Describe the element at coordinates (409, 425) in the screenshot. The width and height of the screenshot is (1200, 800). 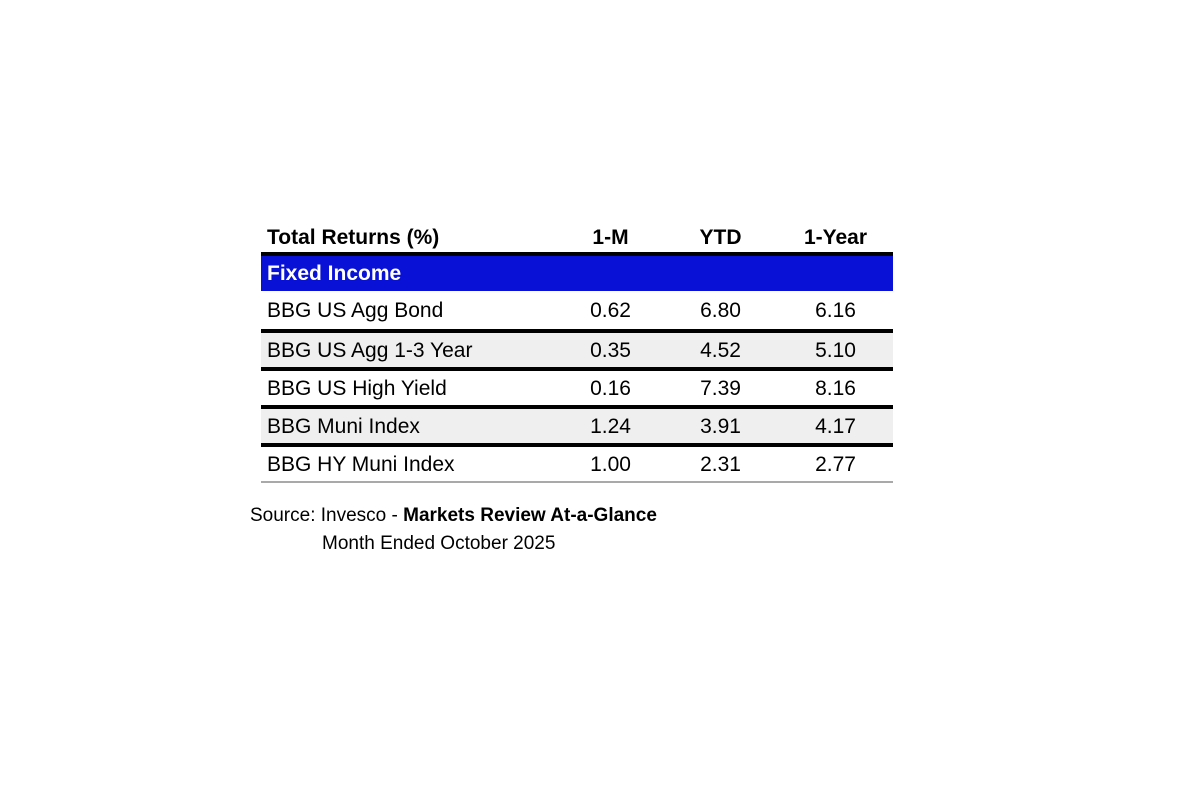
I see `row-label: BBG Muni Index` at that location.